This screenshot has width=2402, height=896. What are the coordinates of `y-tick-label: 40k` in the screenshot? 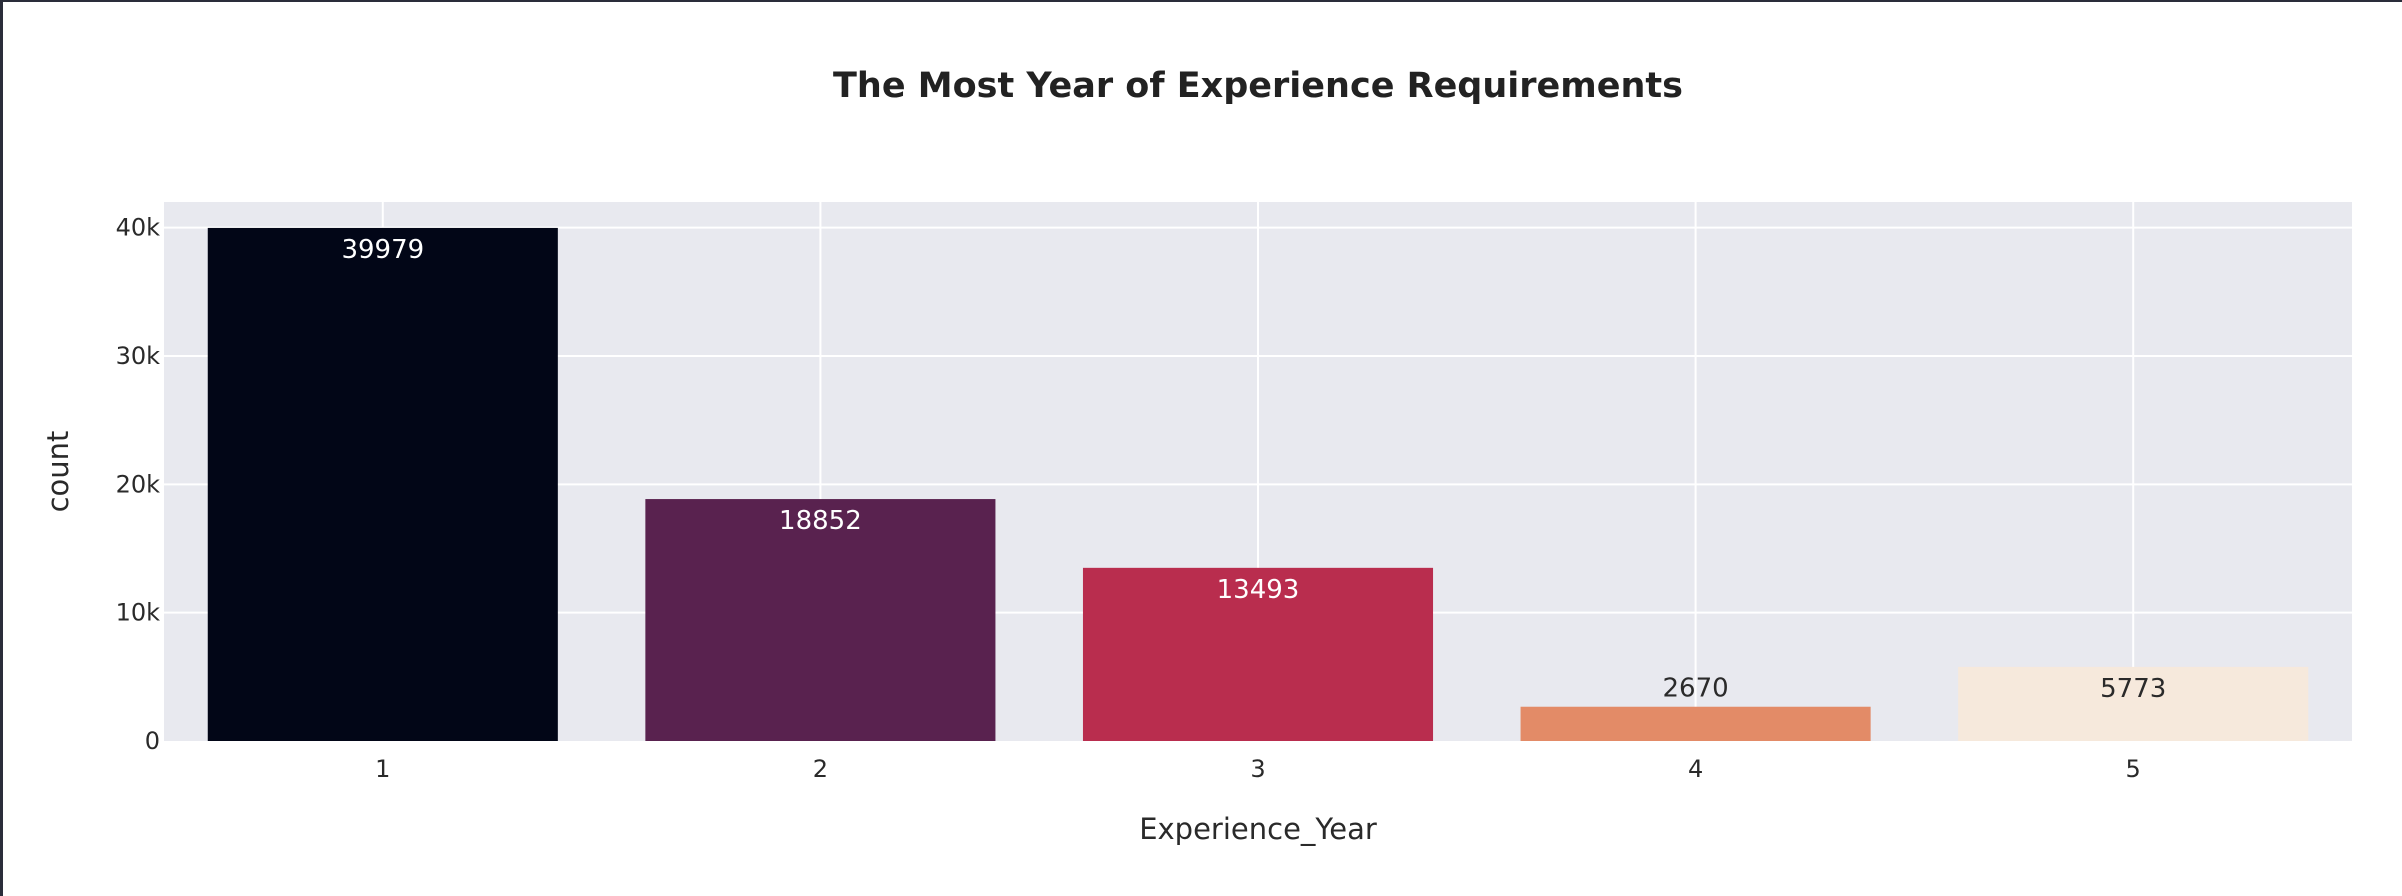 It's located at (138, 228).